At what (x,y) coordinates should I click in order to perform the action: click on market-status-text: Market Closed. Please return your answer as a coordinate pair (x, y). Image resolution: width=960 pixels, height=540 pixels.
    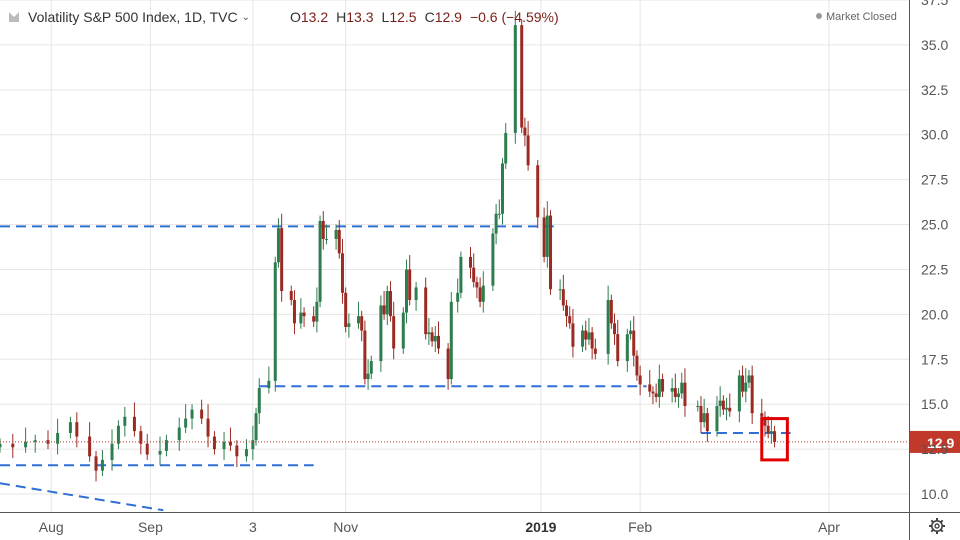
    Looking at the image, I should click on (861, 17).